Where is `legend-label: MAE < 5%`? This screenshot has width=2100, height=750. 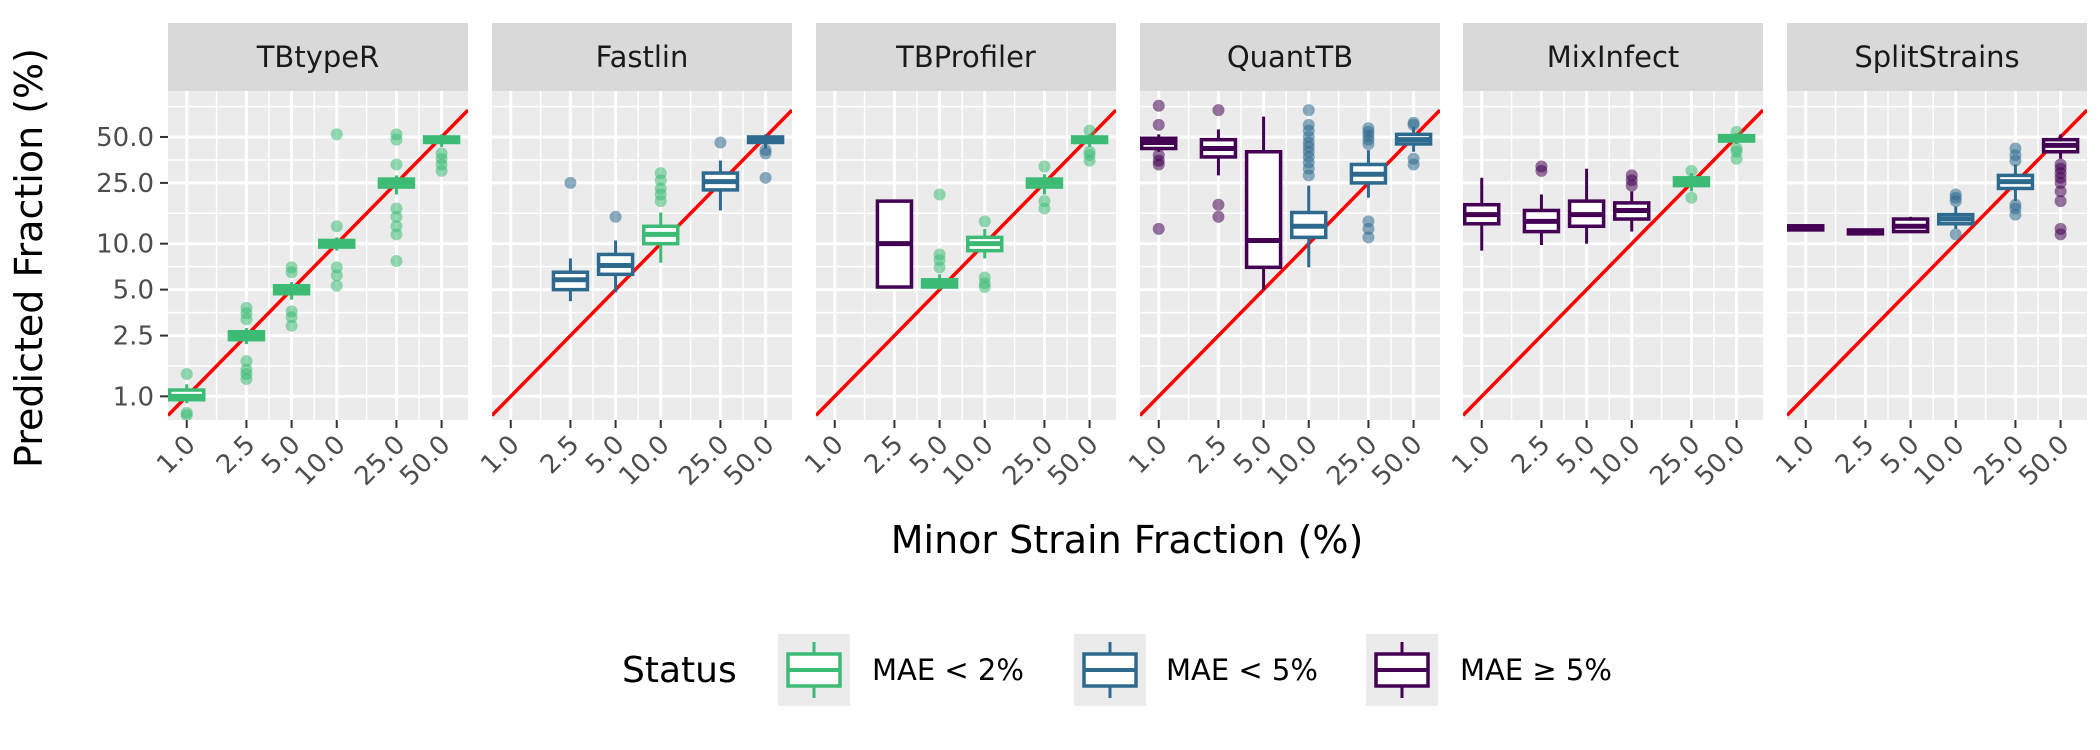
legend-label: MAE < 5% is located at coordinates (1242, 670).